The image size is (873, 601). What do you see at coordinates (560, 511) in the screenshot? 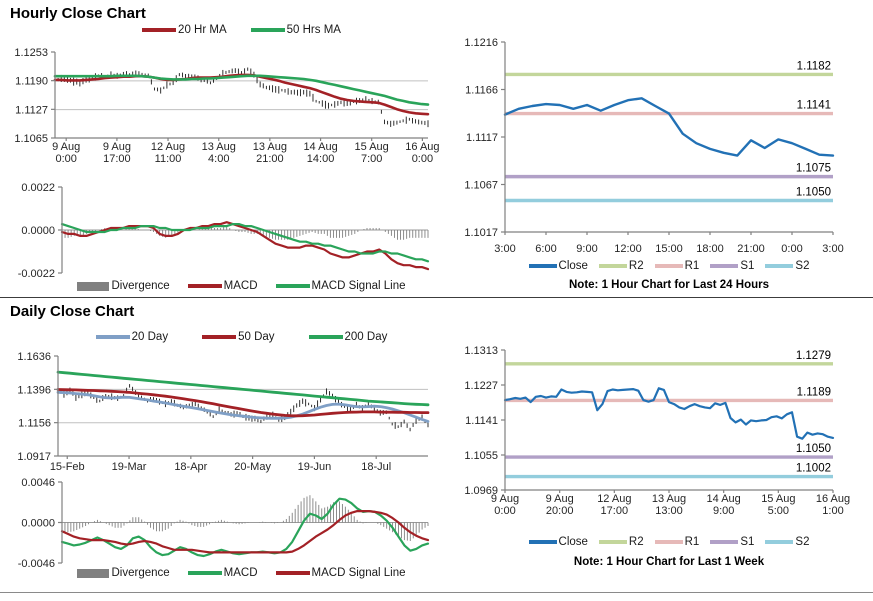
I see `x-tick-label: 20:00` at bounding box center [560, 511].